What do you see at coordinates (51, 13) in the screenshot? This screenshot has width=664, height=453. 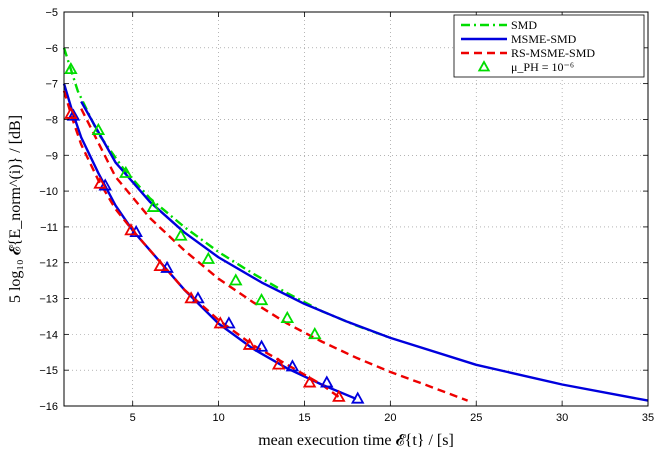 I see `y-tick-label: −5` at bounding box center [51, 13].